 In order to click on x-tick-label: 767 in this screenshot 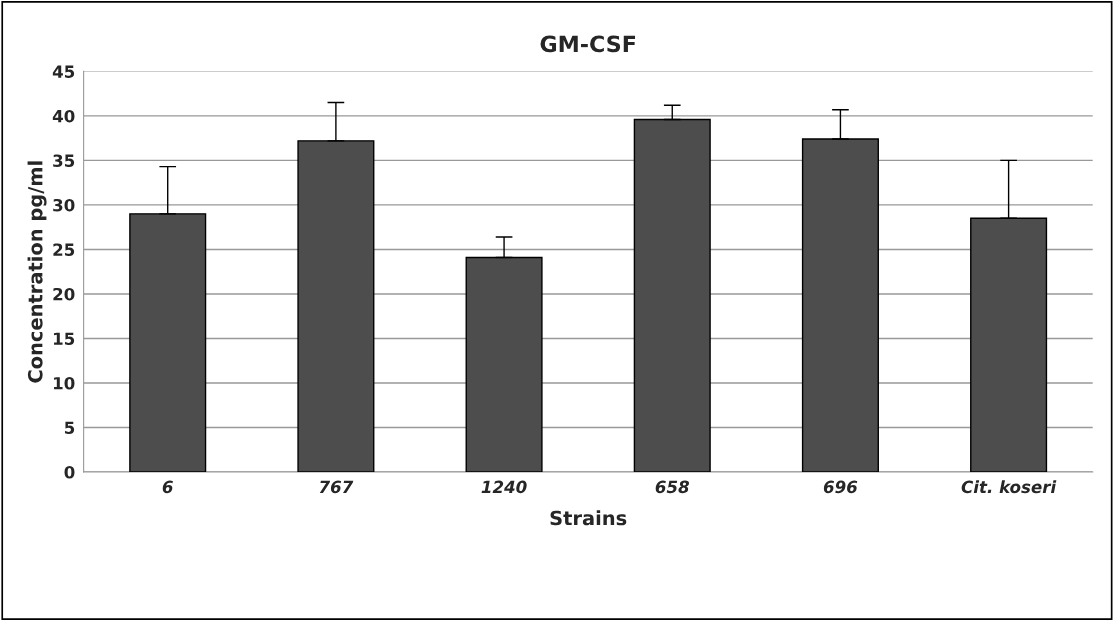, I will do `click(336, 487)`.